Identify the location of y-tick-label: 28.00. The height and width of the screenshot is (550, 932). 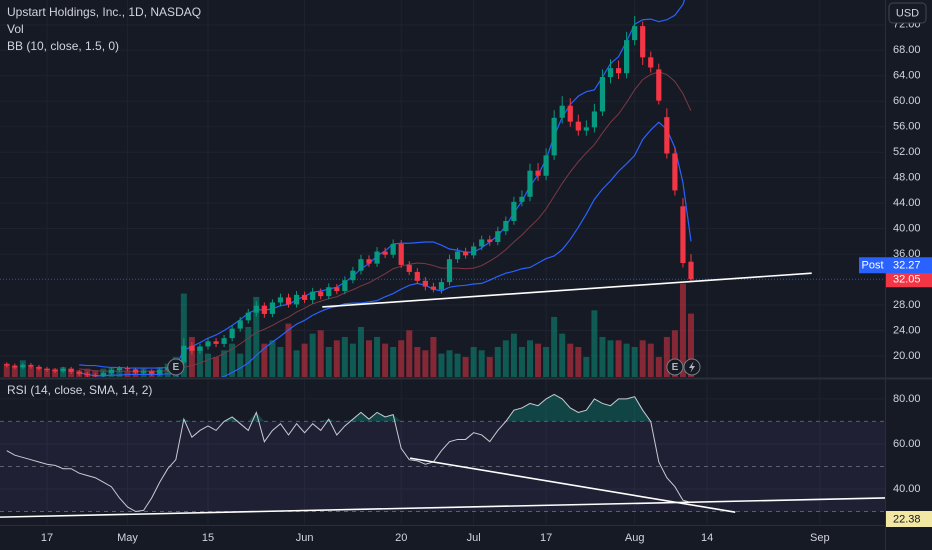
(907, 305).